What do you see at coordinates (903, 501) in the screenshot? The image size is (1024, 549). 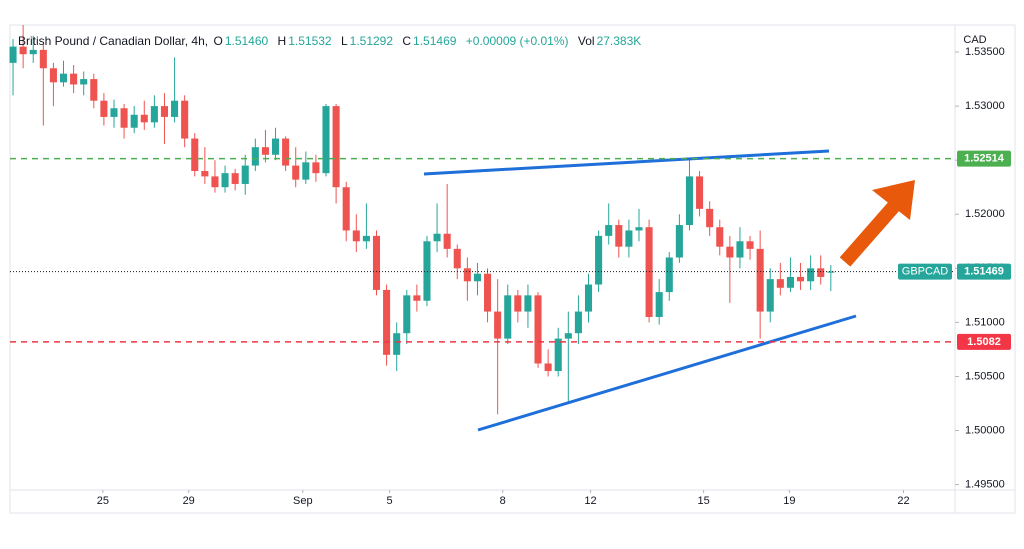 I see `x-tick-label: 22` at bounding box center [903, 501].